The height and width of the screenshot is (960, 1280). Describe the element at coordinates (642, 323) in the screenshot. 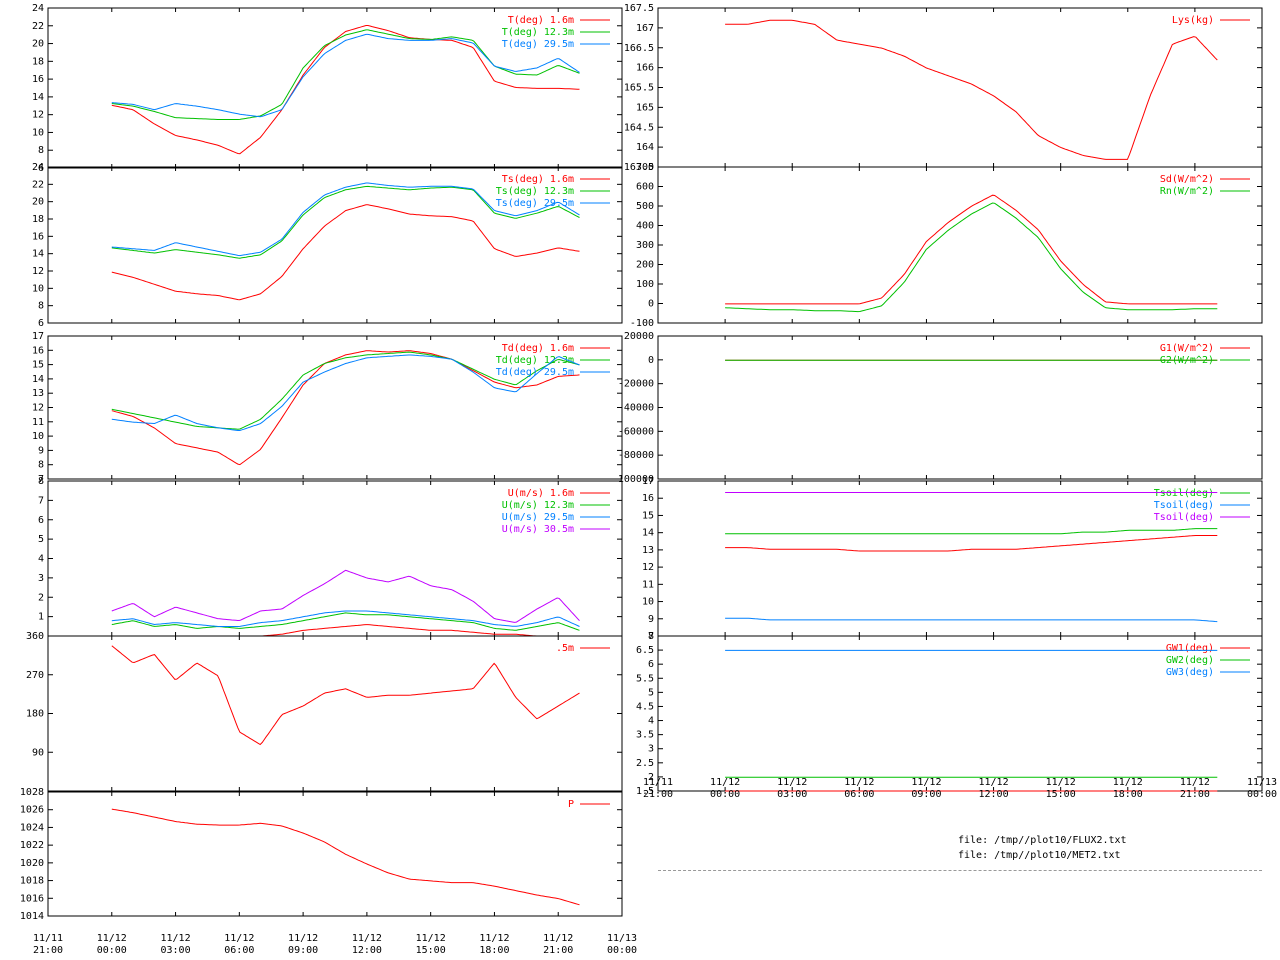

I see `y-tick-label: -100` at that location.